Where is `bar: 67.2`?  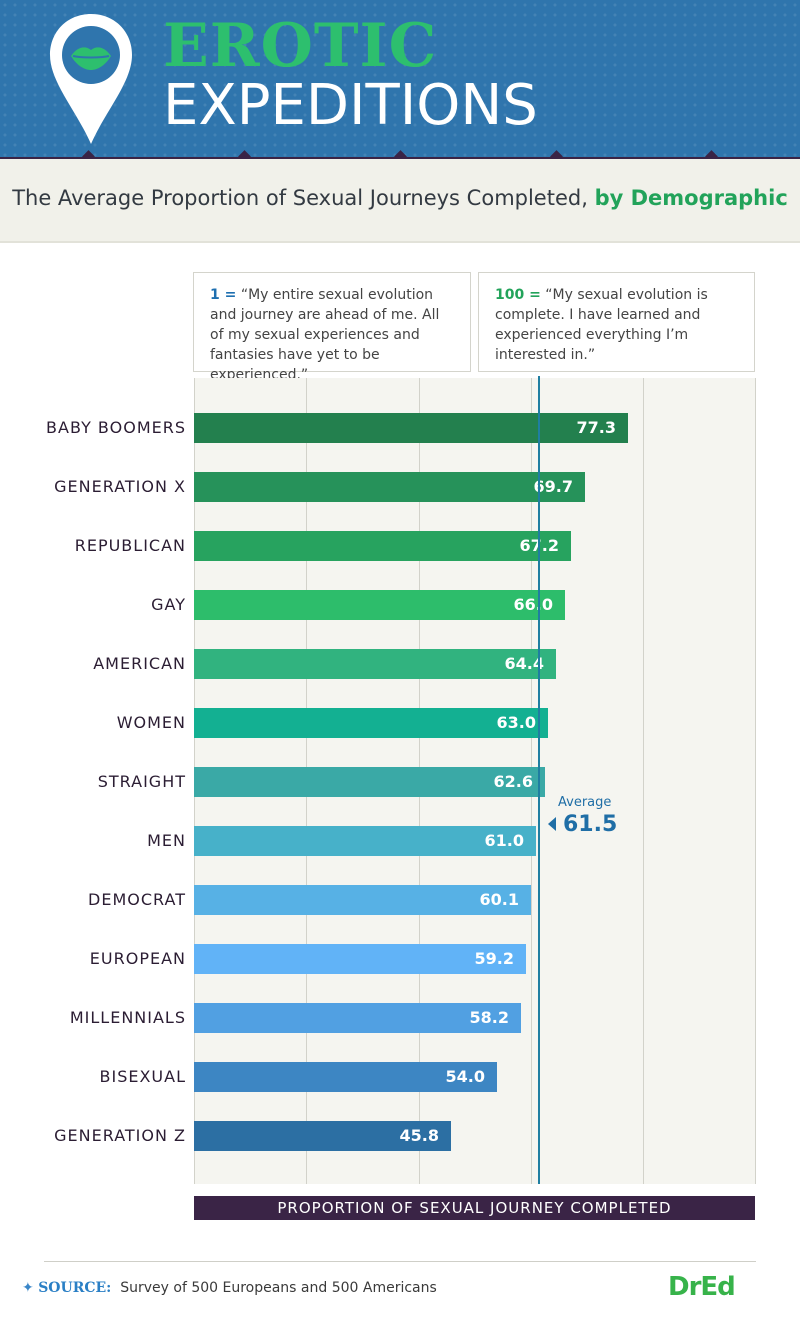
bar: 67.2 is located at coordinates (382, 546).